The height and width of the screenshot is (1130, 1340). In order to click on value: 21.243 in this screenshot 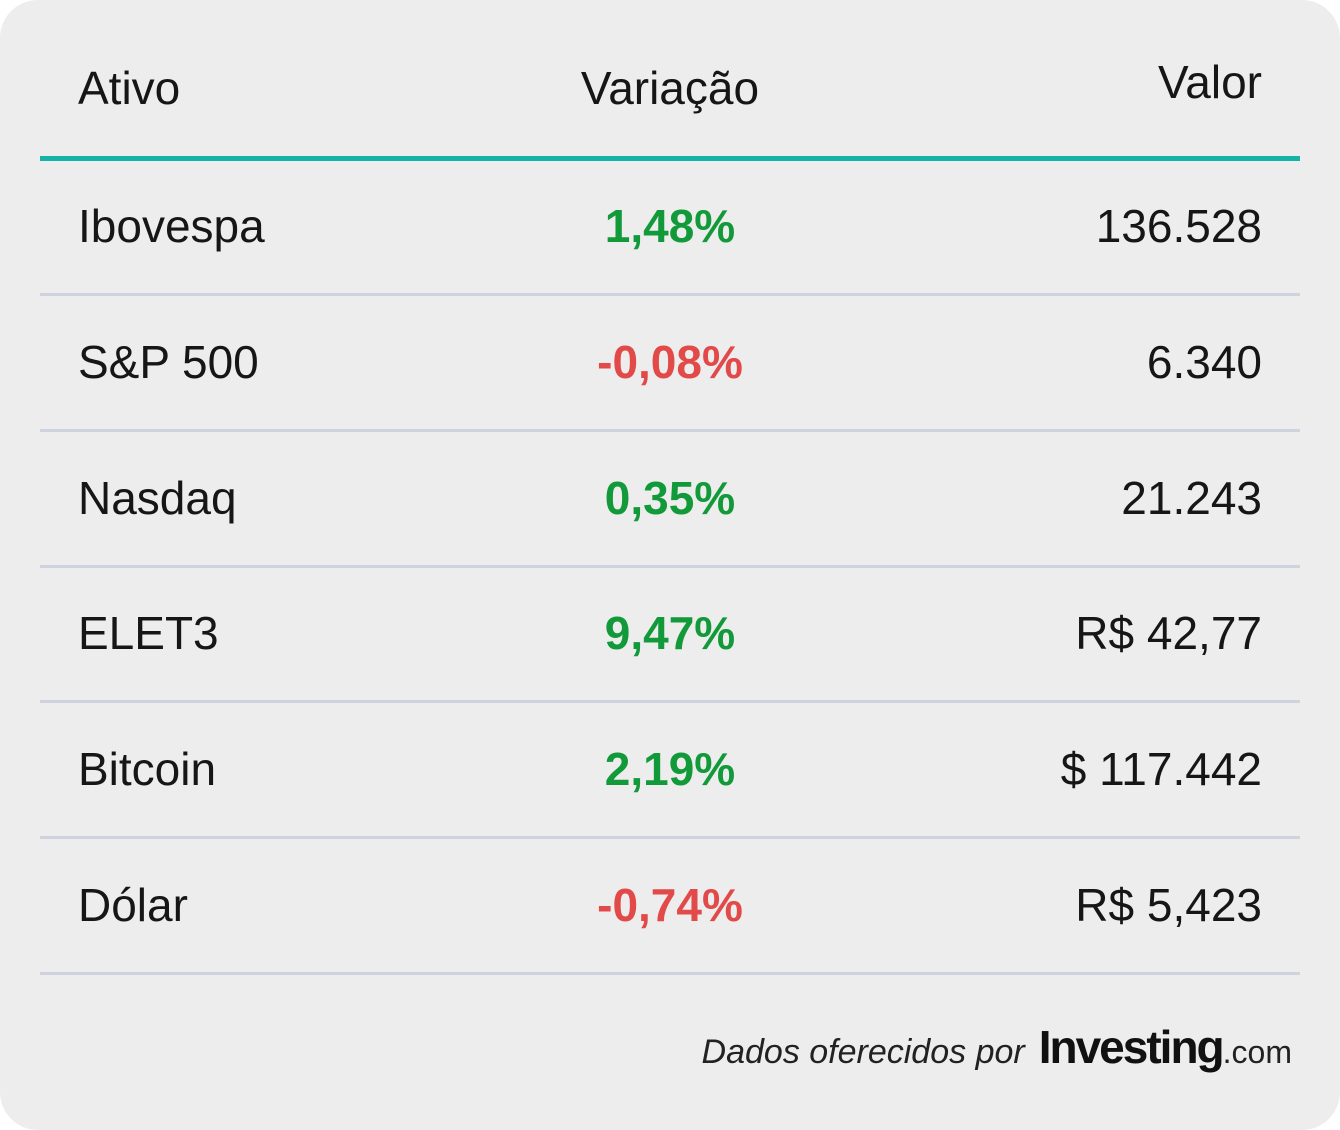, I will do `click(1191, 497)`.